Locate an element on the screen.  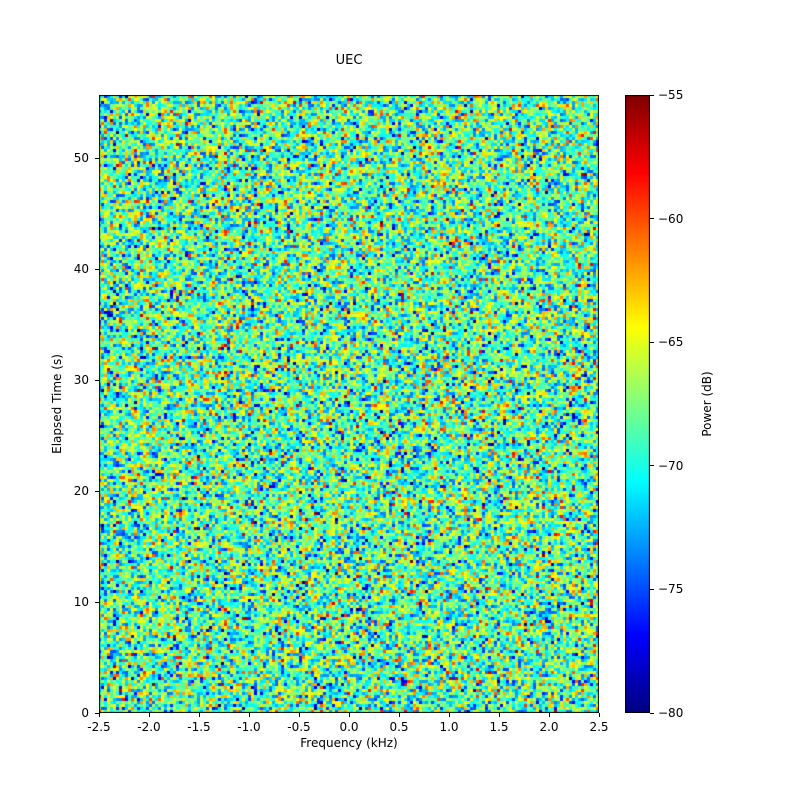
colorbar-tick-label: −80 is located at coordinates (671, 713).